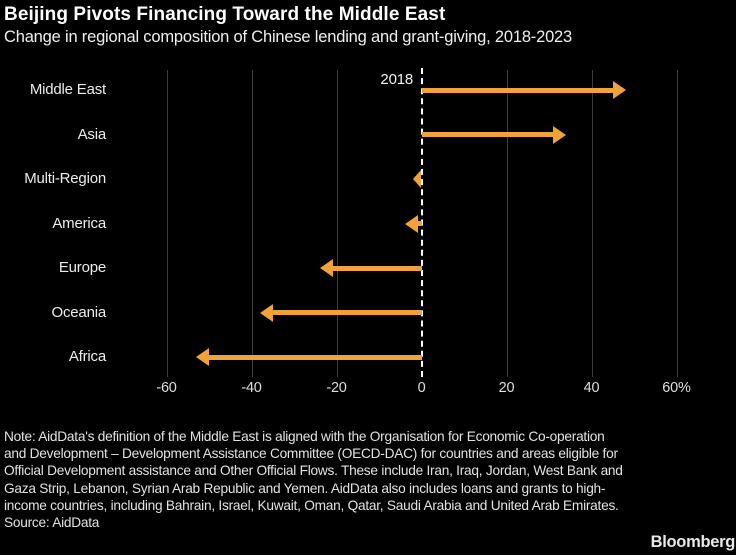  Describe the element at coordinates (591, 388) in the screenshot. I see `x-axis-tick-label: 40` at that location.